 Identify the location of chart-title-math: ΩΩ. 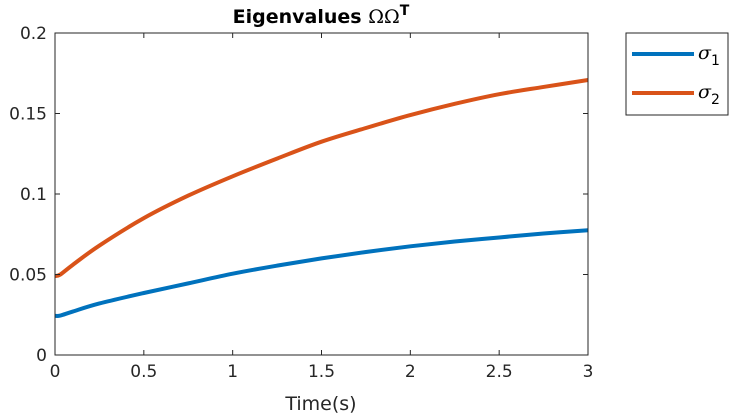
(384, 17).